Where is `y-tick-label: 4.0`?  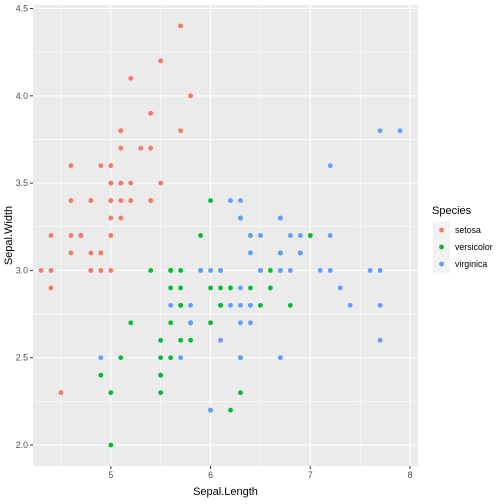 y-tick-label: 4.0 is located at coordinates (22, 96).